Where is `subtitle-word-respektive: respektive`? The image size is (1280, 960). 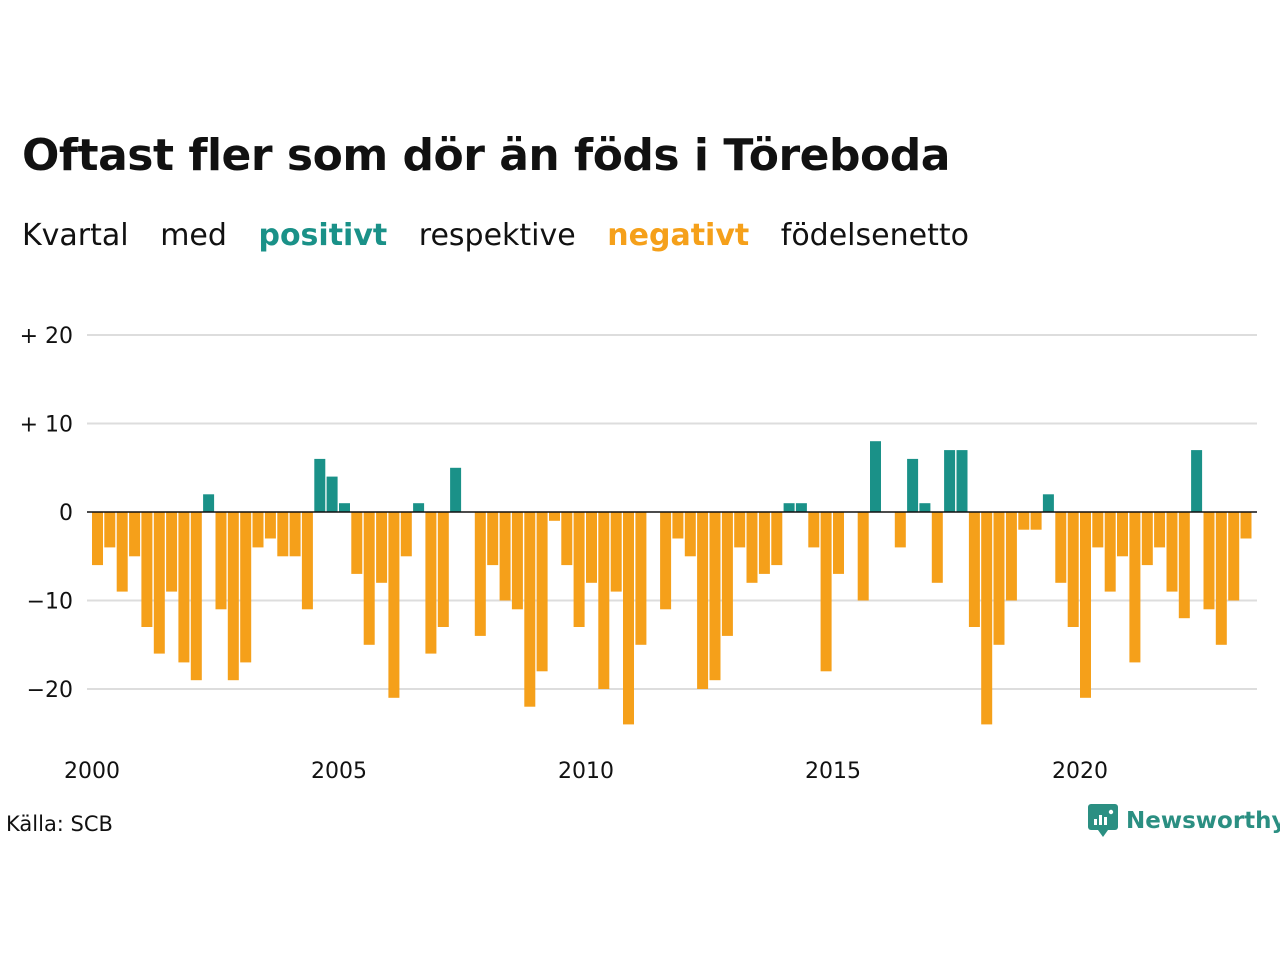
subtitle-word-respektive: respektive is located at coordinates (497, 235).